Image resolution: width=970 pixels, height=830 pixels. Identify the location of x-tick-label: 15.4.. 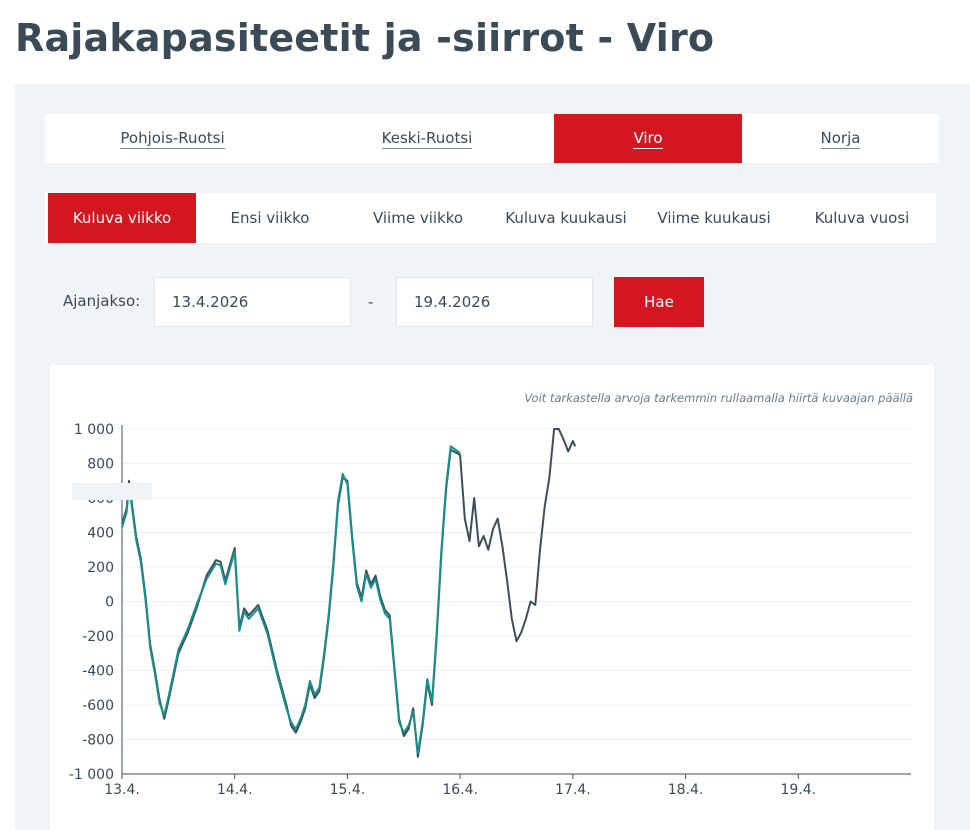
(348, 790).